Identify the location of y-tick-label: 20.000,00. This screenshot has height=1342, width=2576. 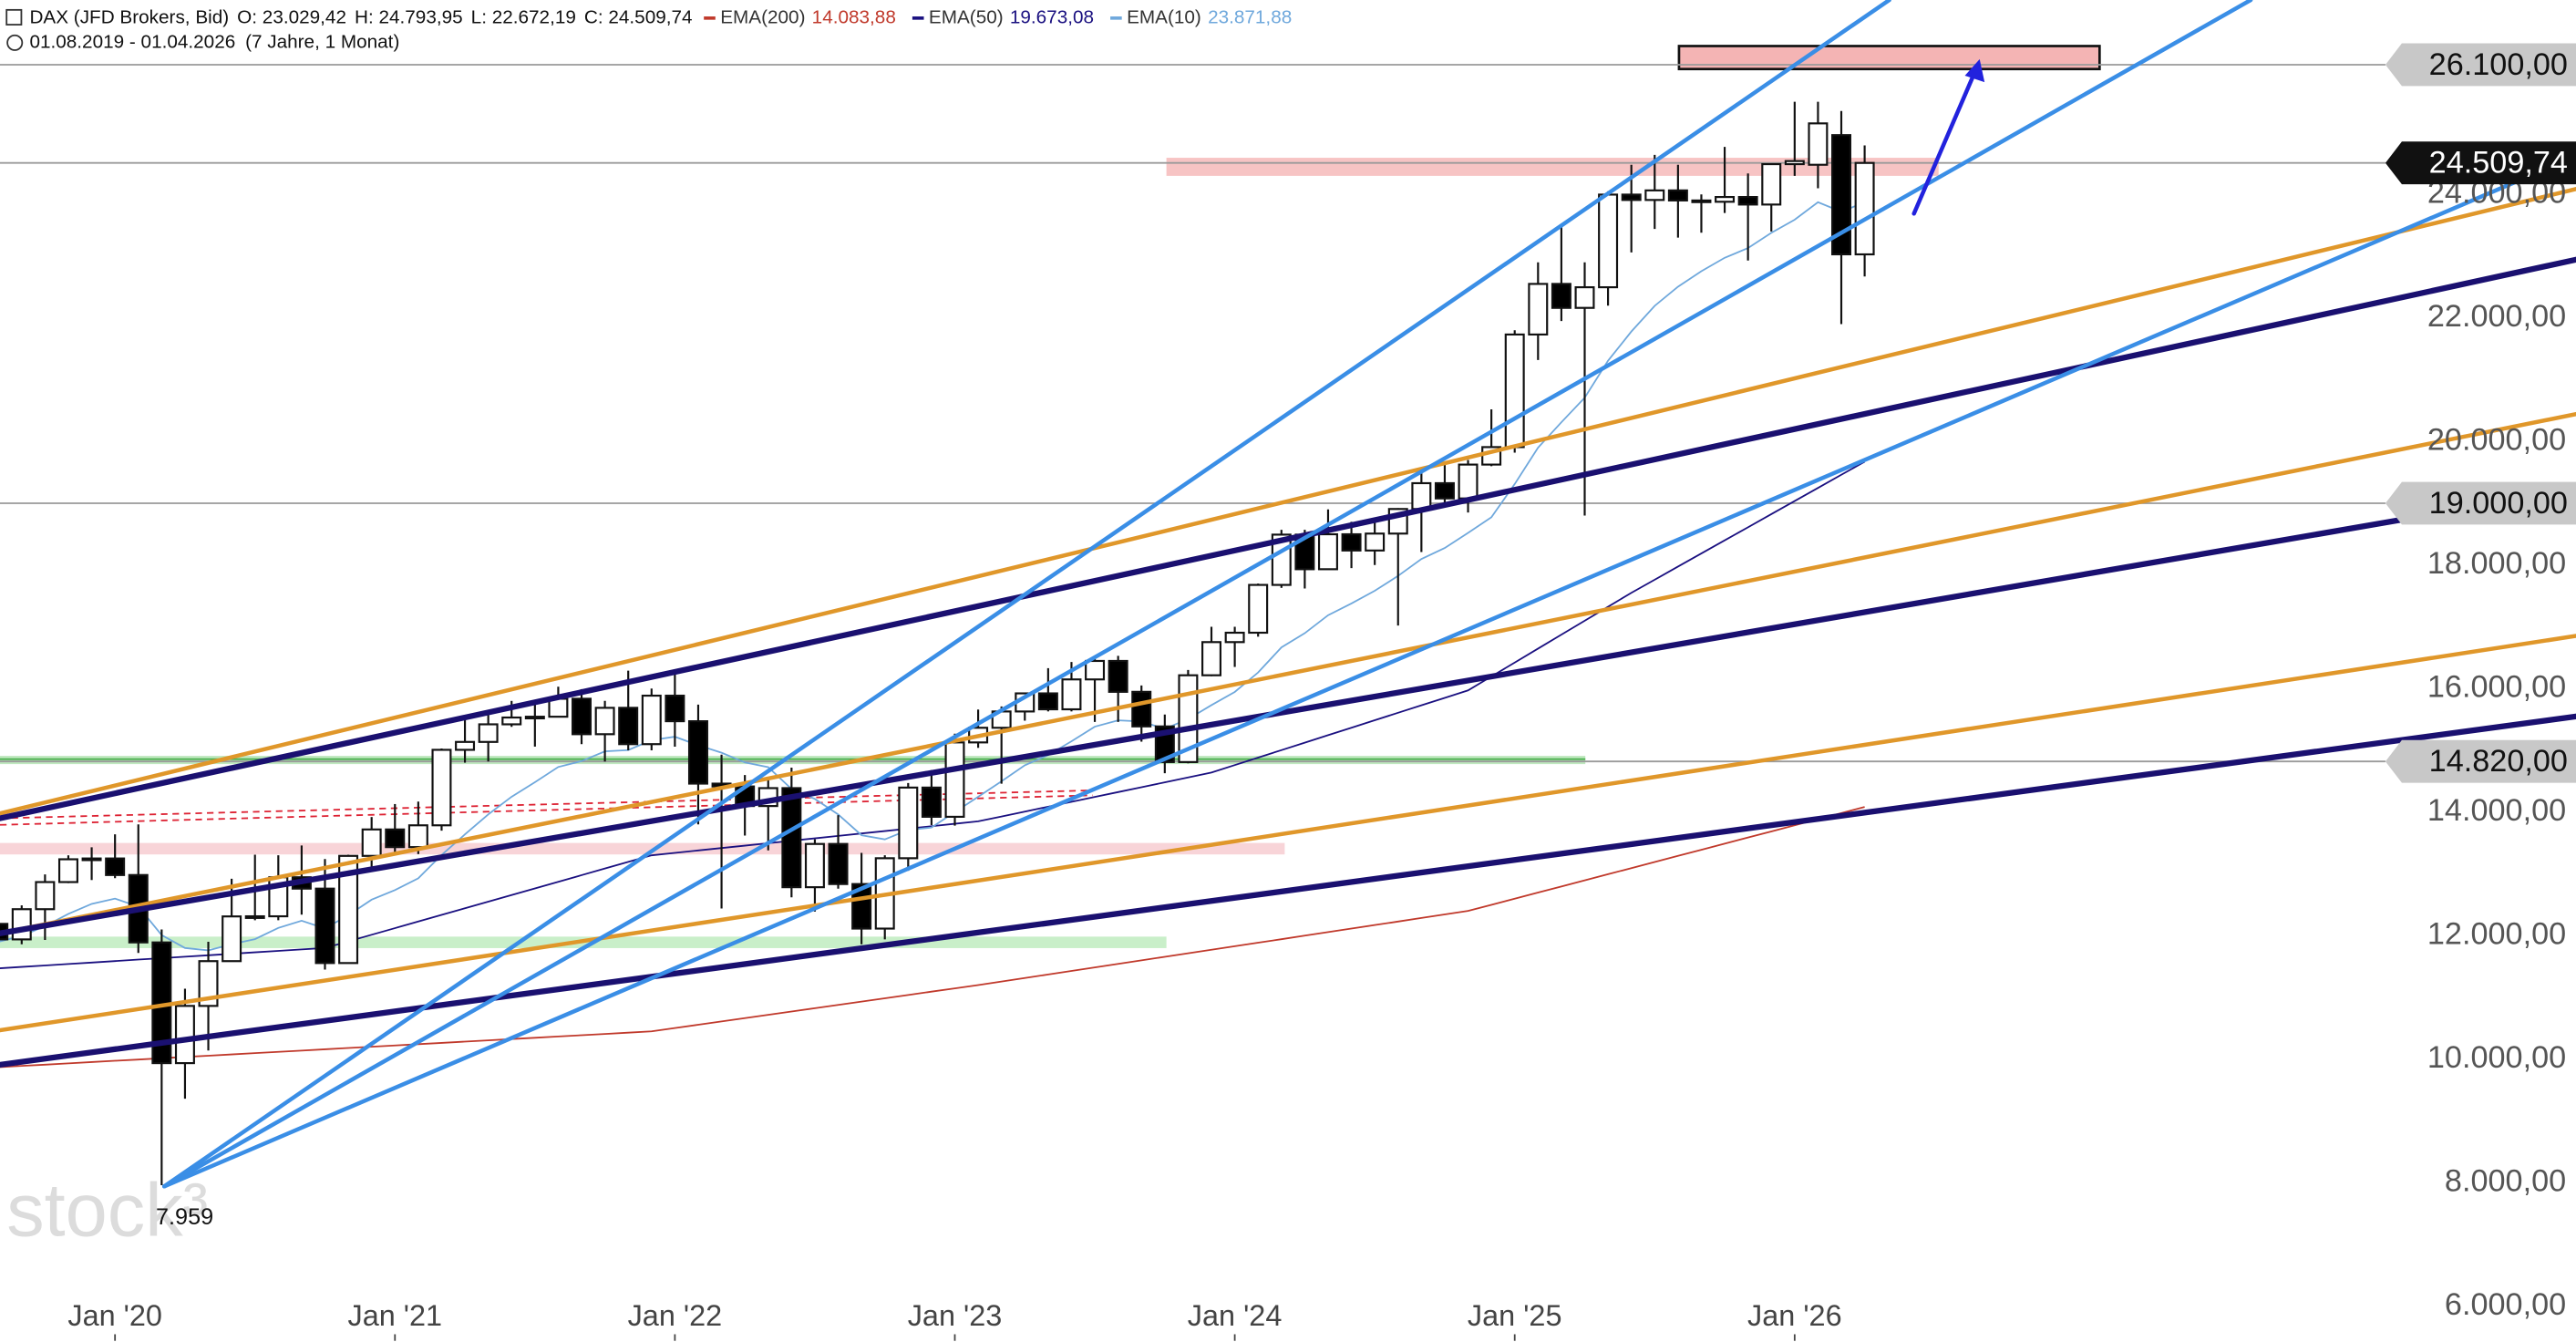
(2496, 439).